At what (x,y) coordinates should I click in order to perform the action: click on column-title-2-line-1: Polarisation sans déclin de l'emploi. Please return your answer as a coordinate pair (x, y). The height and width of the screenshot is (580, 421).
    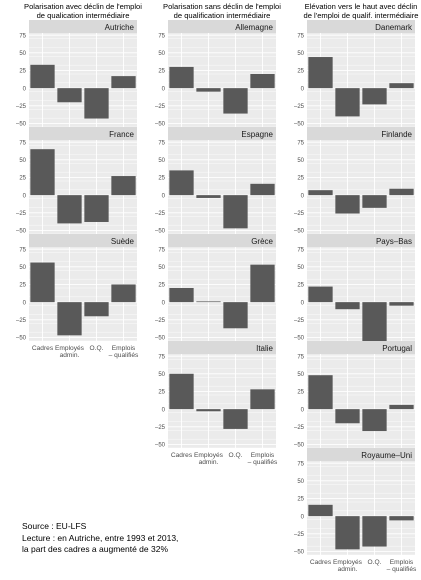
    Looking at the image, I should click on (222, 6).